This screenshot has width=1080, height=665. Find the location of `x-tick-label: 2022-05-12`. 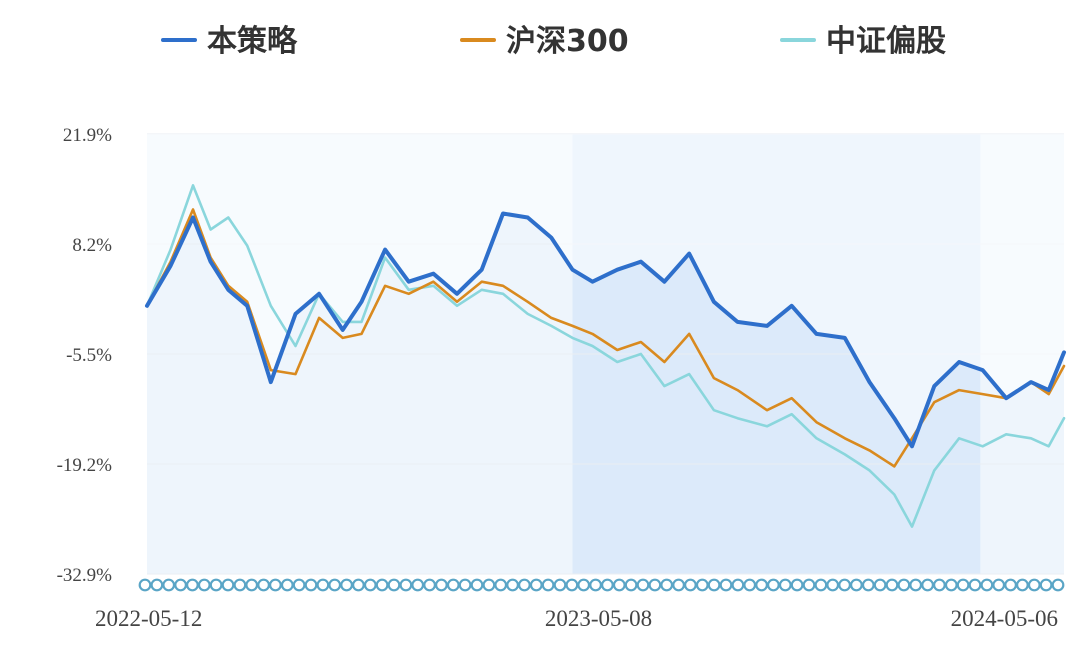

x-tick-label: 2022-05-12 is located at coordinates (148, 618).